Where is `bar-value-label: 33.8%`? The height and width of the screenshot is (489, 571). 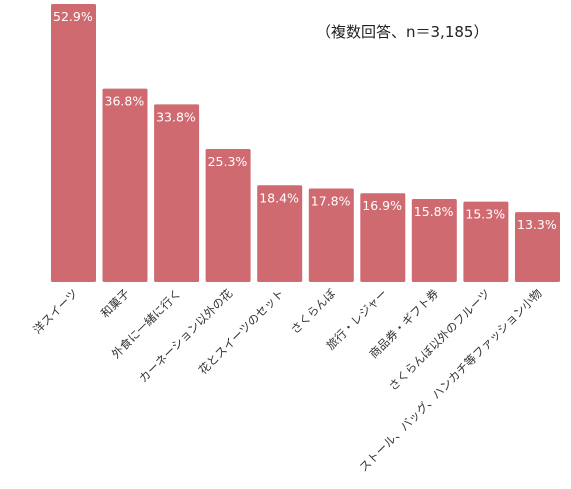 bar-value-label: 33.8% is located at coordinates (176, 116).